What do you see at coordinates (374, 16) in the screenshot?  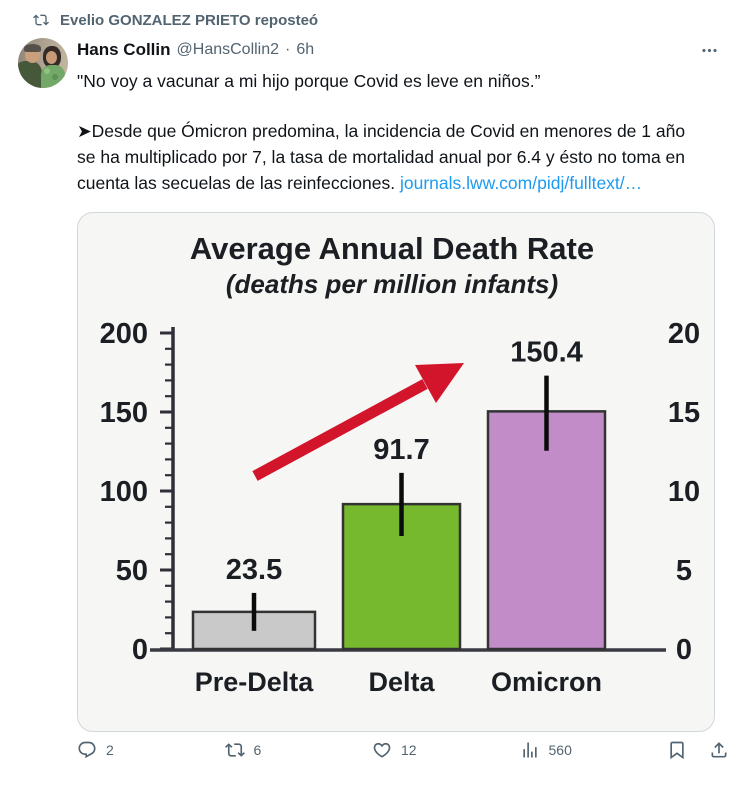 I see `repost-banner: Evelio GONZALEZ PRIETO reposteó` at bounding box center [374, 16].